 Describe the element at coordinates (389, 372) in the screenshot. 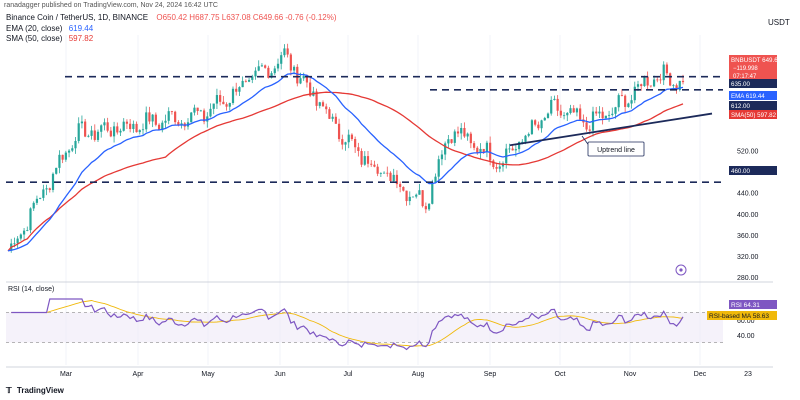

I see `x-axis: Mar Apr May Jun Jul Aug Sep Oct Nov Dec 23` at that location.